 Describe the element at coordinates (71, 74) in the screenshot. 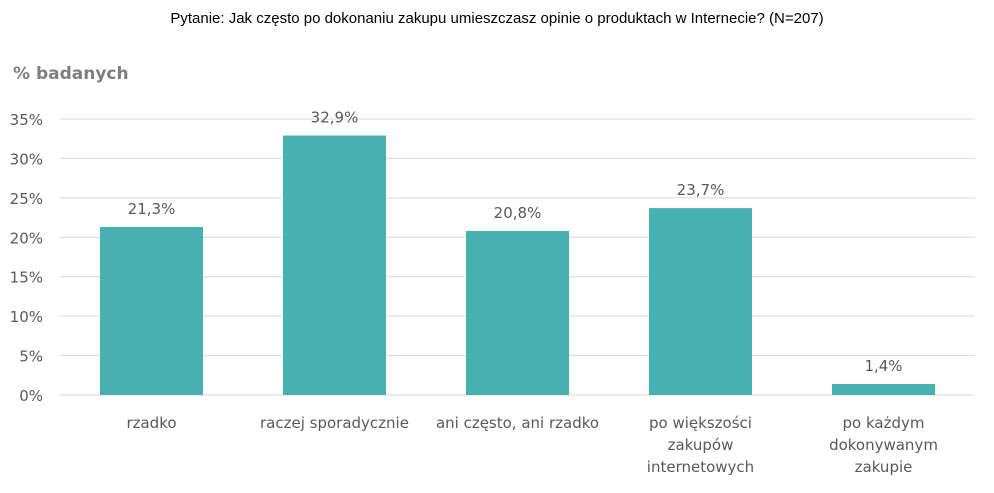

I see `y-axis-label: % badanych` at that location.